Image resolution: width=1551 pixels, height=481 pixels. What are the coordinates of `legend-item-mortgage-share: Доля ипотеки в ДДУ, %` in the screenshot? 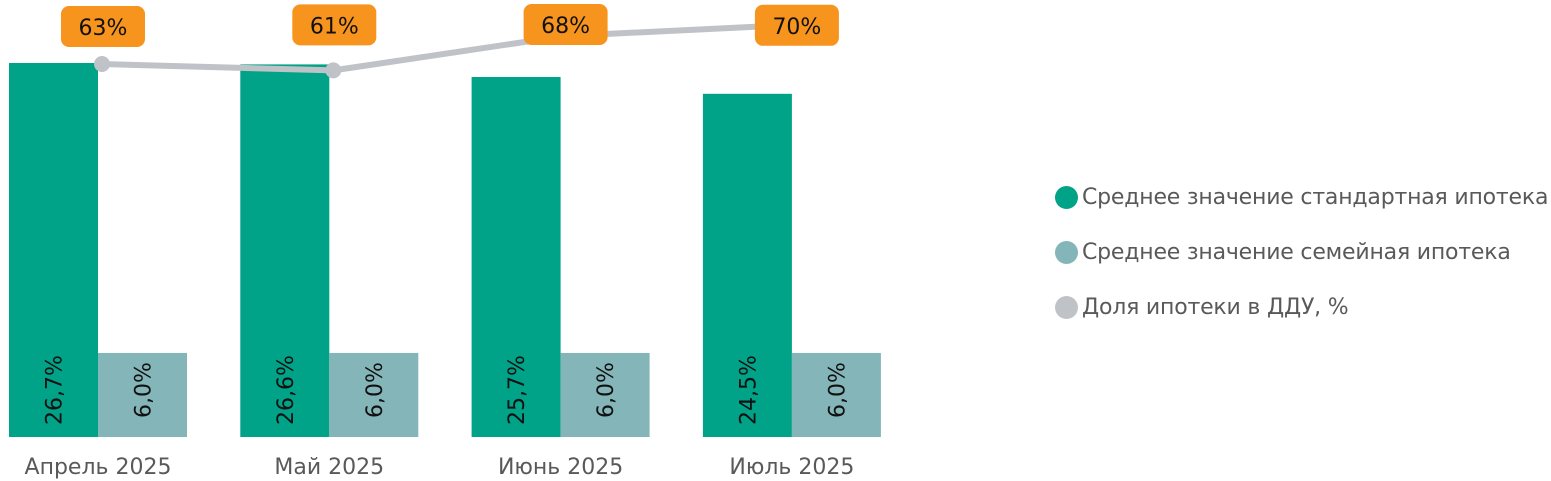 It's located at (1301, 307).